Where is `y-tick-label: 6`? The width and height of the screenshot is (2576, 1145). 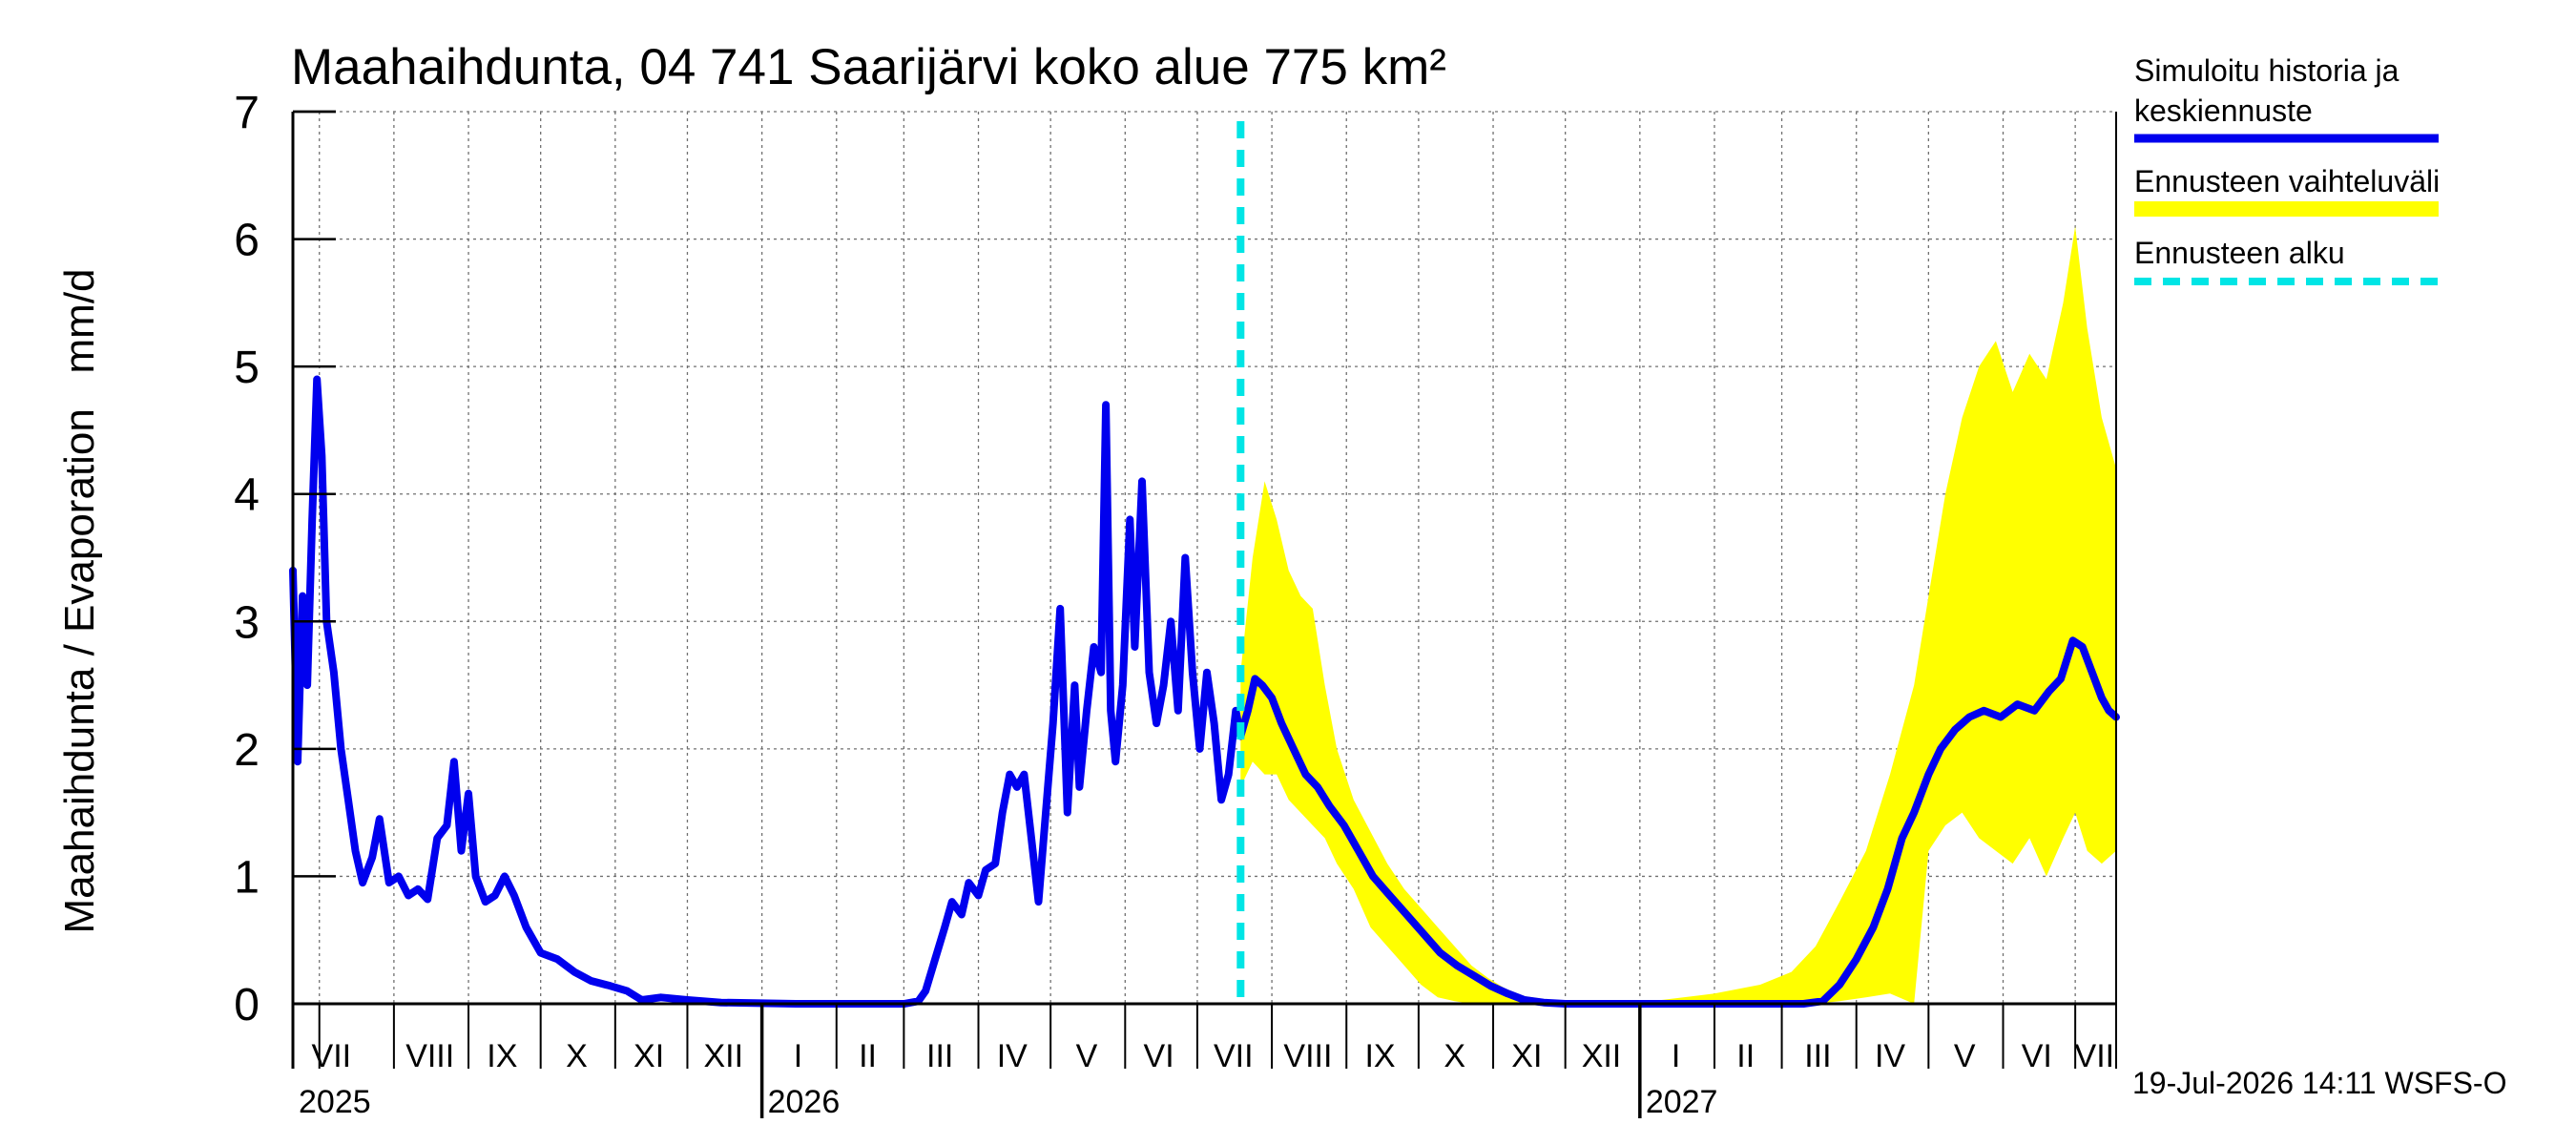
y-tick-label: 6 is located at coordinates (247, 241).